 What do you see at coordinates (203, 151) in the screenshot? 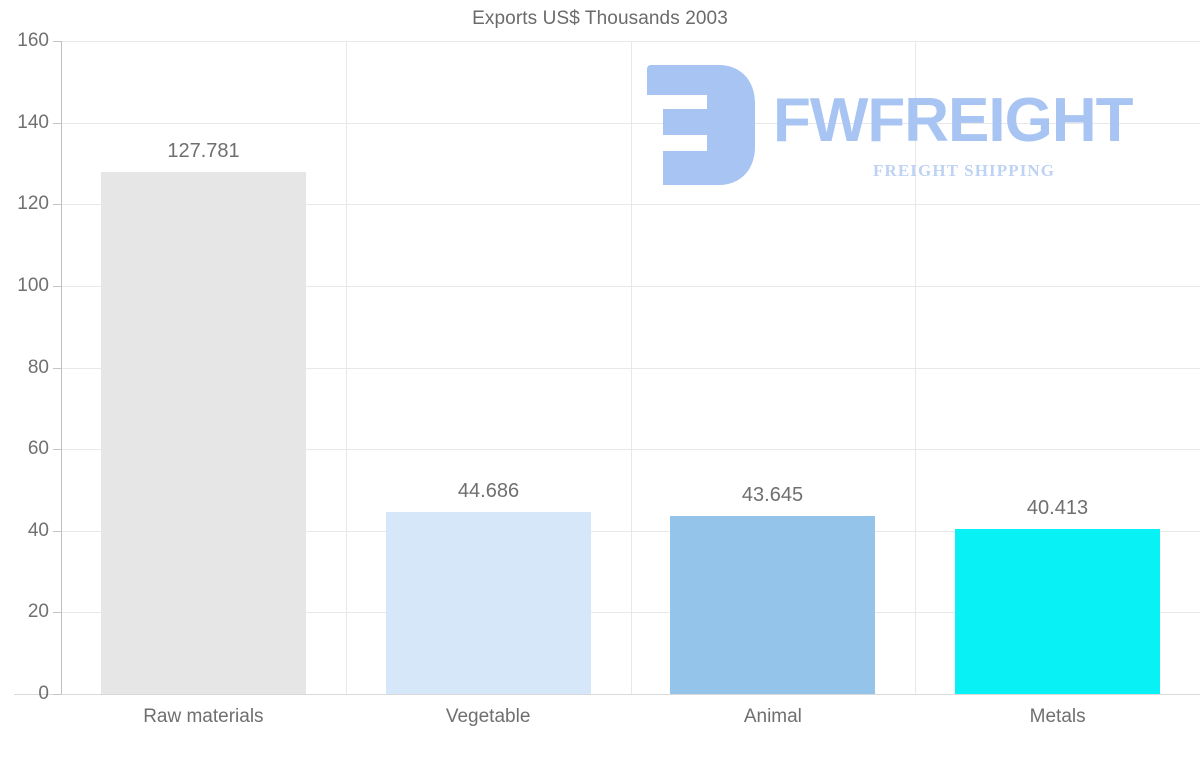
I see `bar-value-label: 127.781` at bounding box center [203, 151].